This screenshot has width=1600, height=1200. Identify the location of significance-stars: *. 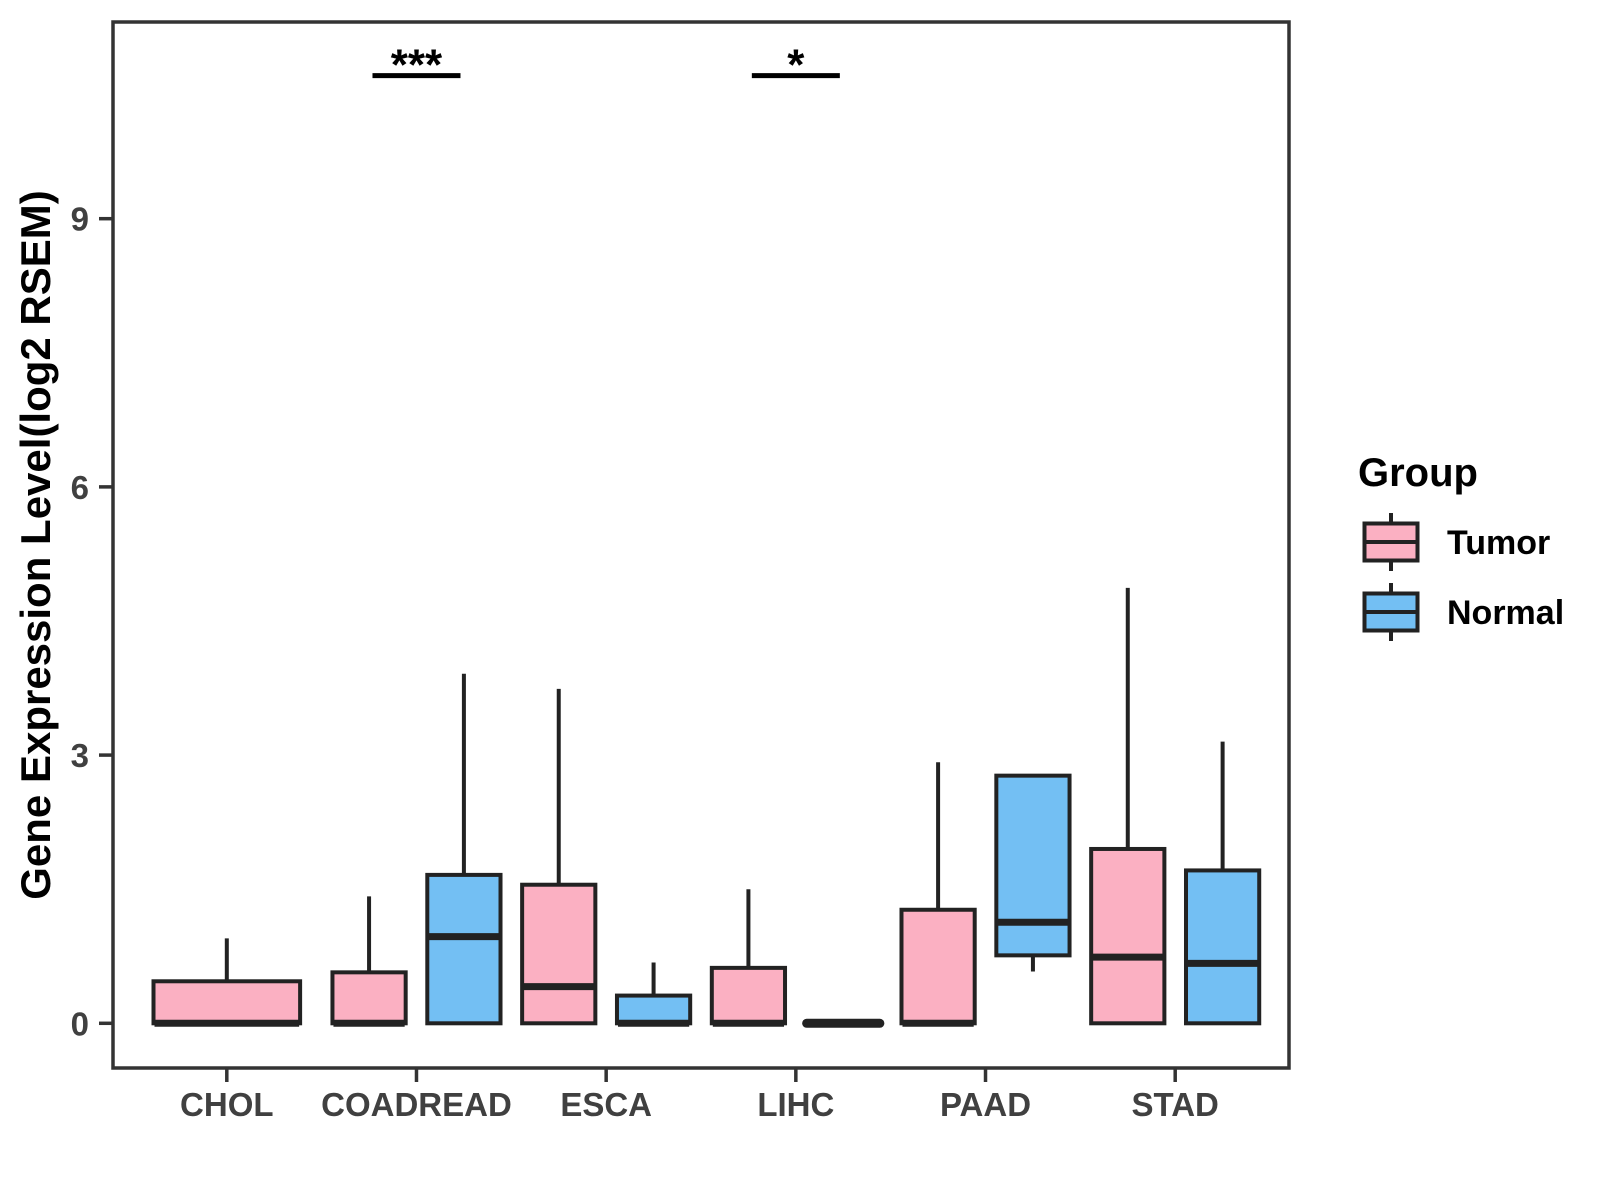
(796, 65).